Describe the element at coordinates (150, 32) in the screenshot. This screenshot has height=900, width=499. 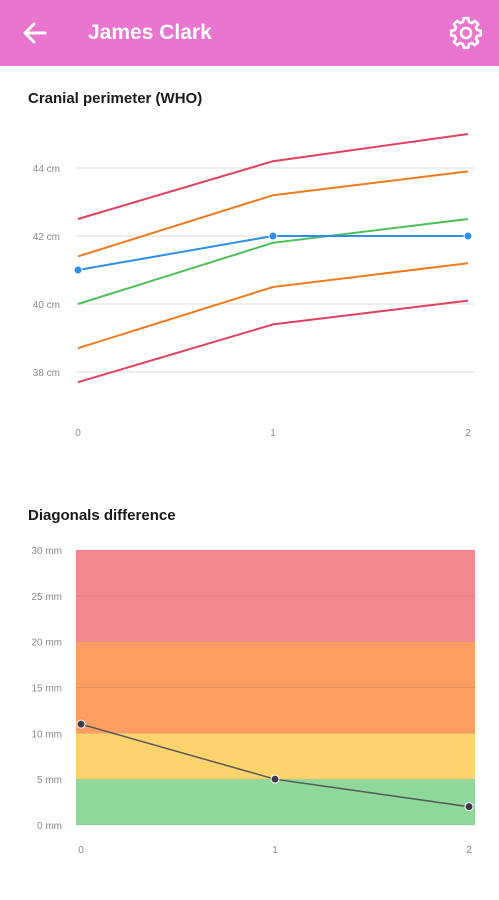
I see `patient-name-title: James Clark` at that location.